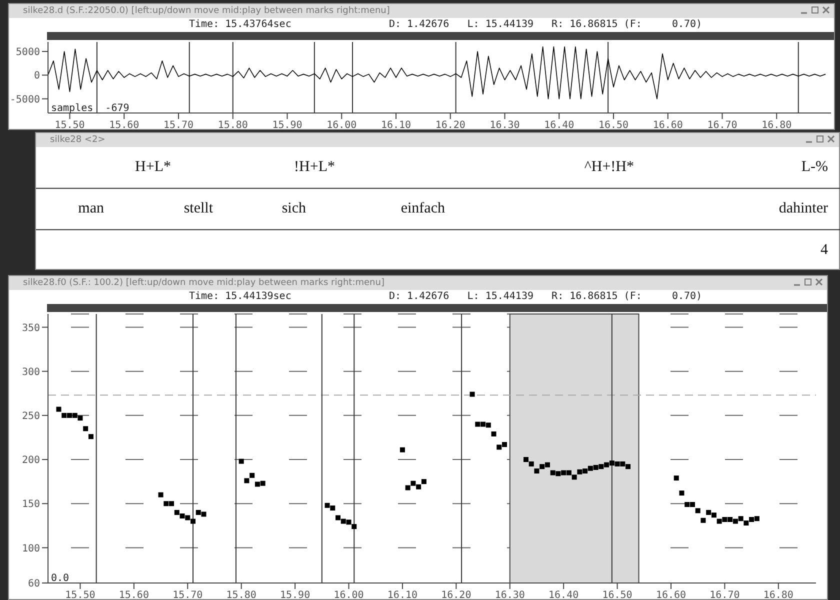  I want to click on chart-title: silke28.f0 (S.F.: 100.2) [left:up/down move mid:play between marks right:menu], so click(418, 283).